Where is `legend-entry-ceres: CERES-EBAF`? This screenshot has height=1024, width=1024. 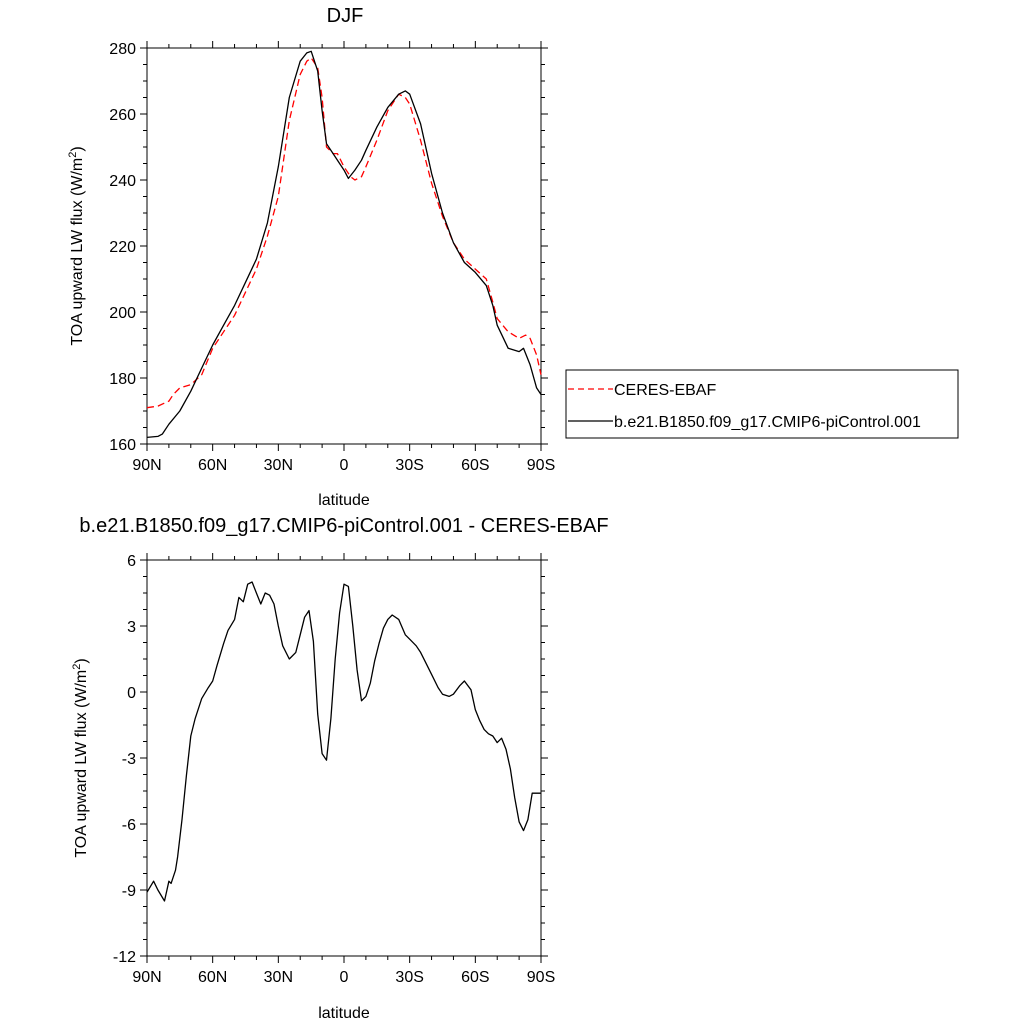 legend-entry-ceres: CERES-EBAF is located at coordinates (665, 390).